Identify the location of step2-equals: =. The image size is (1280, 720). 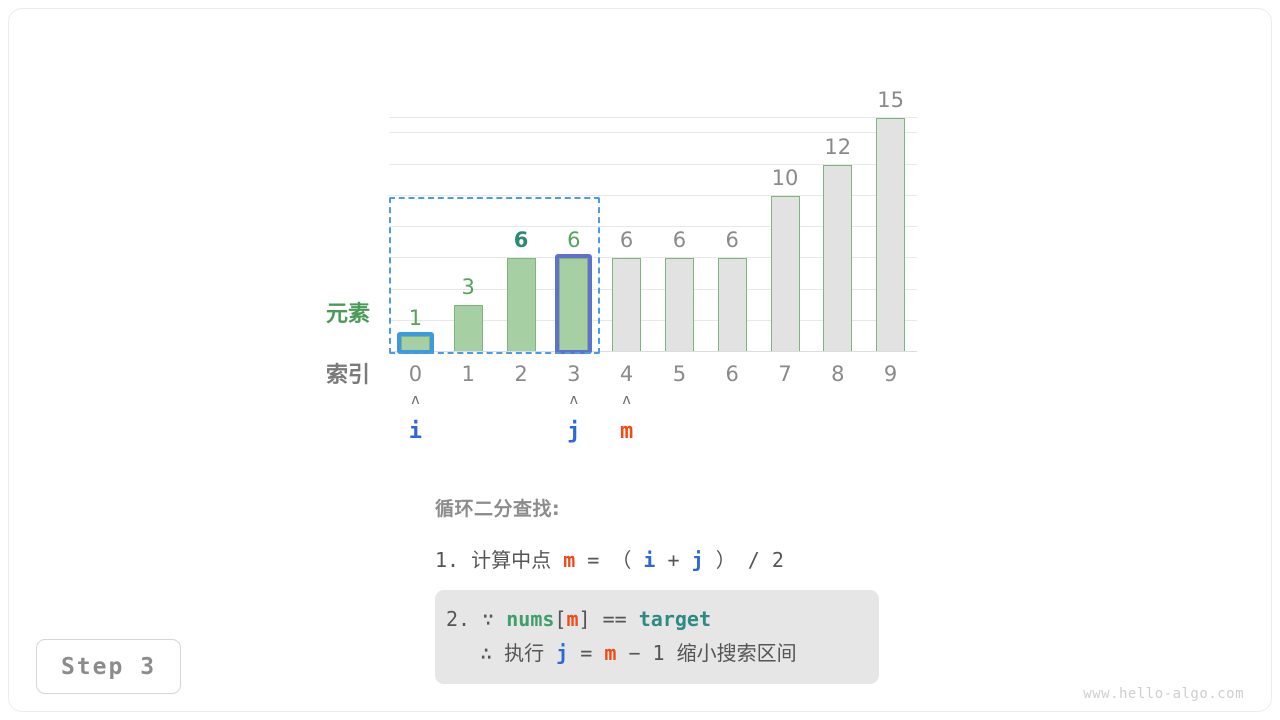
(586, 653).